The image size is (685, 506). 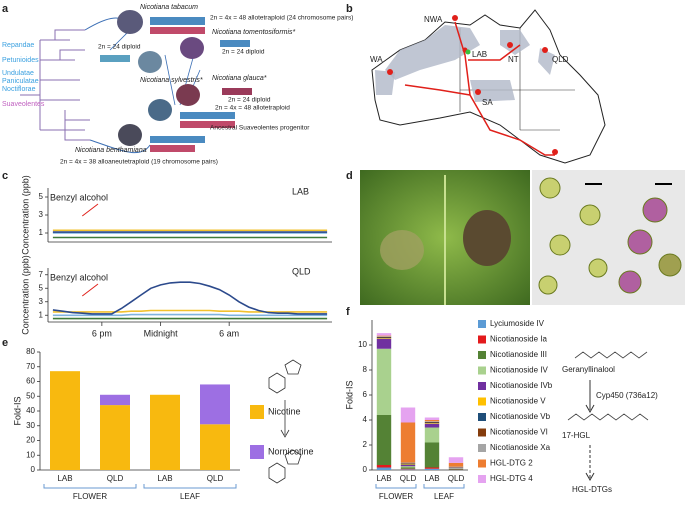 I want to click on legend-label: Nicotianoside Ia, so click(x=518, y=339).